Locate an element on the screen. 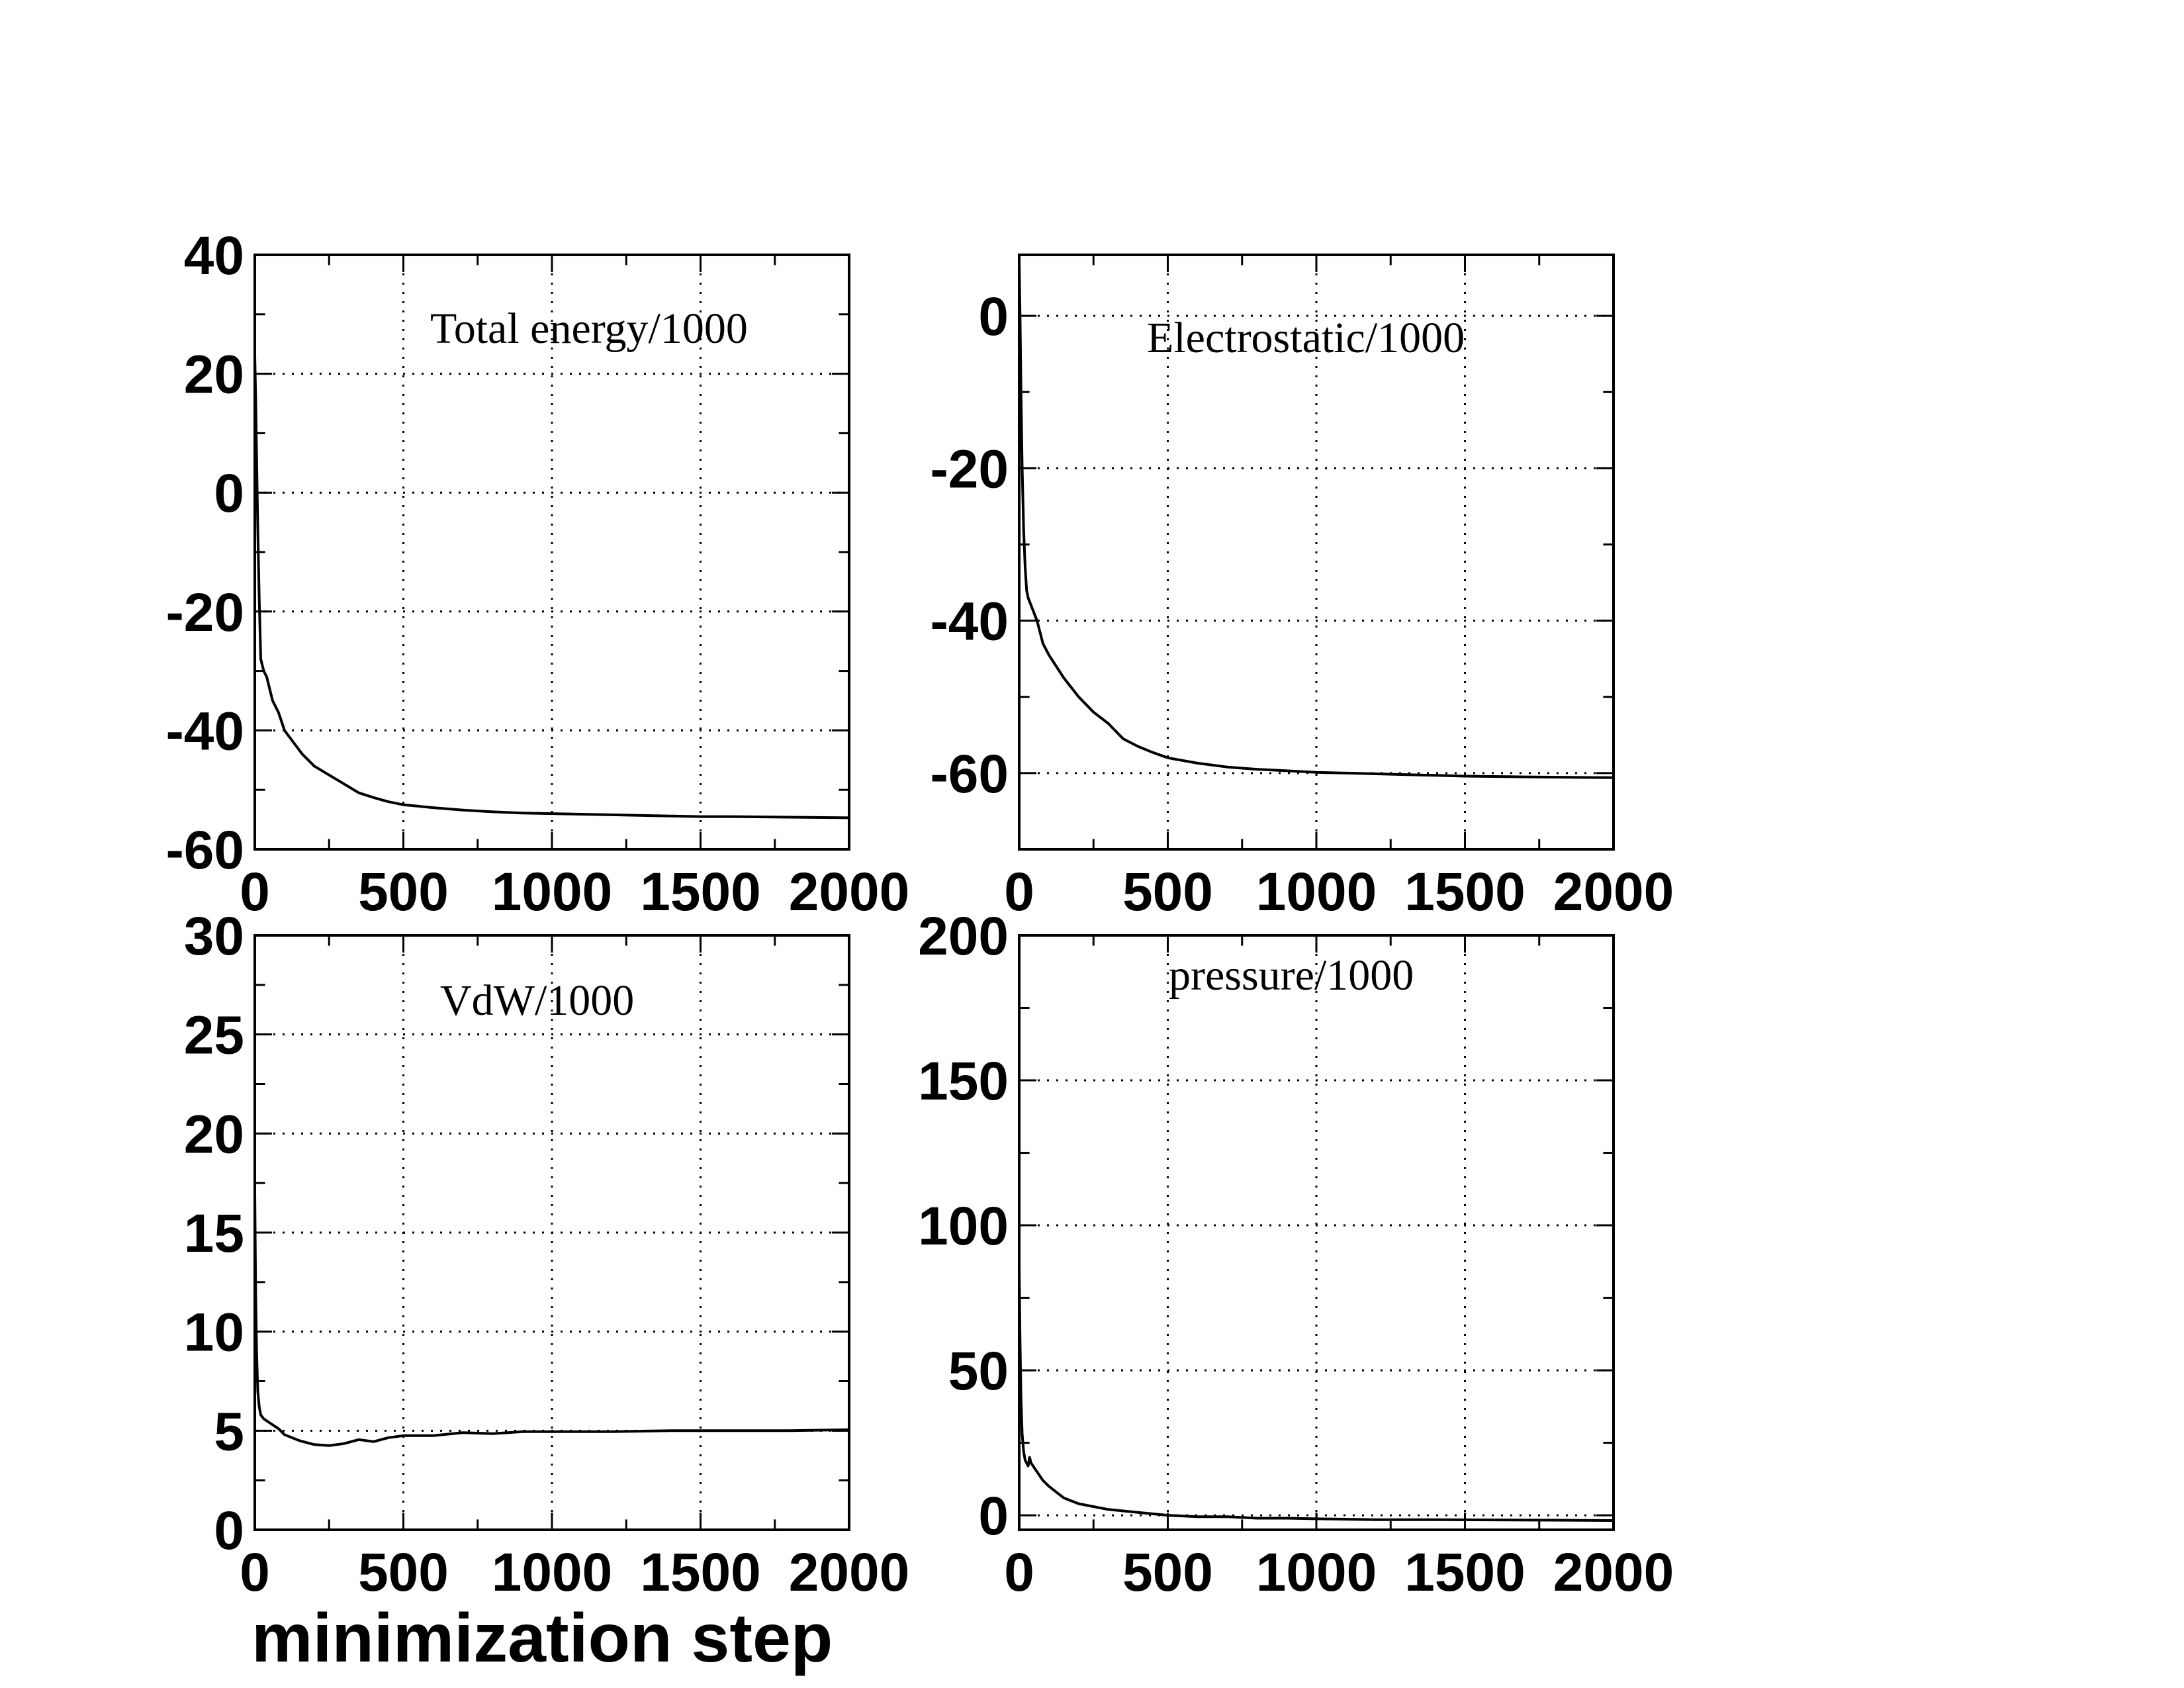 The image size is (2184, 1688). y-tick-label: 40 is located at coordinates (214, 256).